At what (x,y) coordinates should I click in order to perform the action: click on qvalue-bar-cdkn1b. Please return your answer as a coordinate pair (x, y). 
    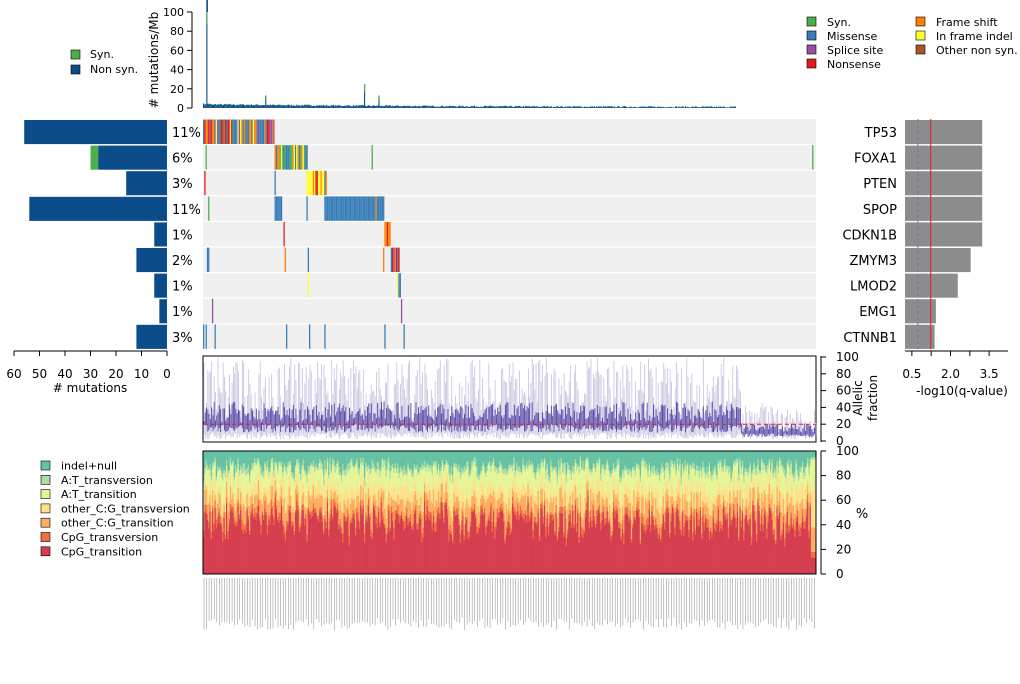
    Looking at the image, I should click on (944, 234).